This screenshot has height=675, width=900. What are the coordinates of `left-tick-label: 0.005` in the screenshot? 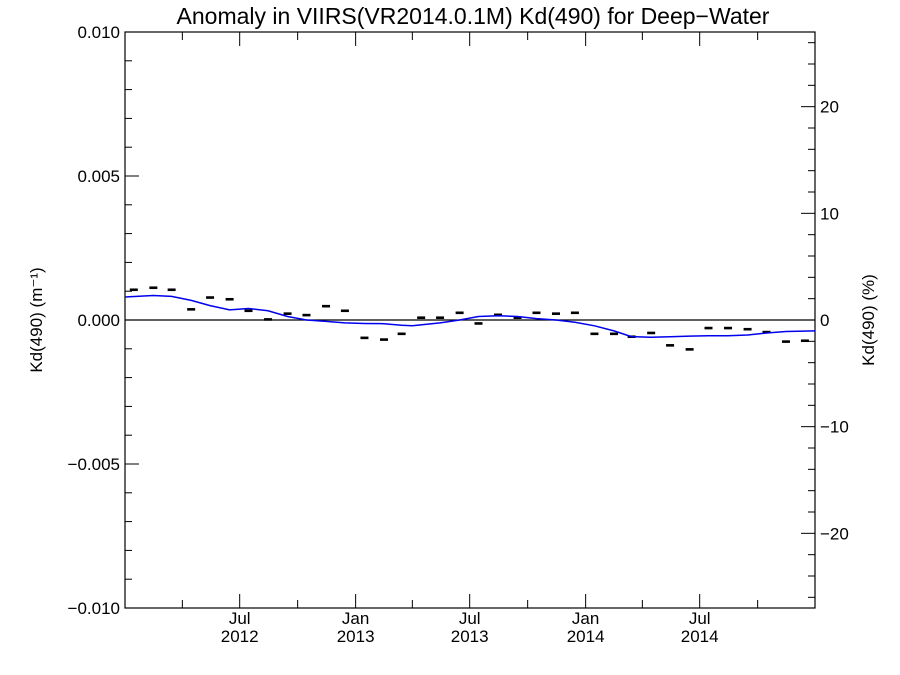 It's located at (98, 176).